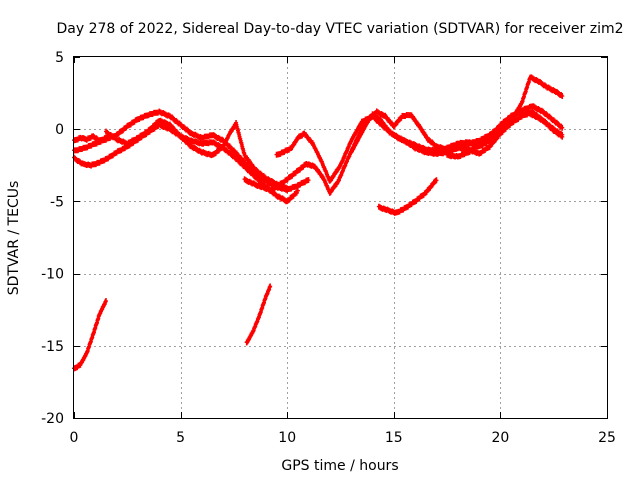  Describe the element at coordinates (90, 335) in the screenshot. I see `series-early-low` at that location.